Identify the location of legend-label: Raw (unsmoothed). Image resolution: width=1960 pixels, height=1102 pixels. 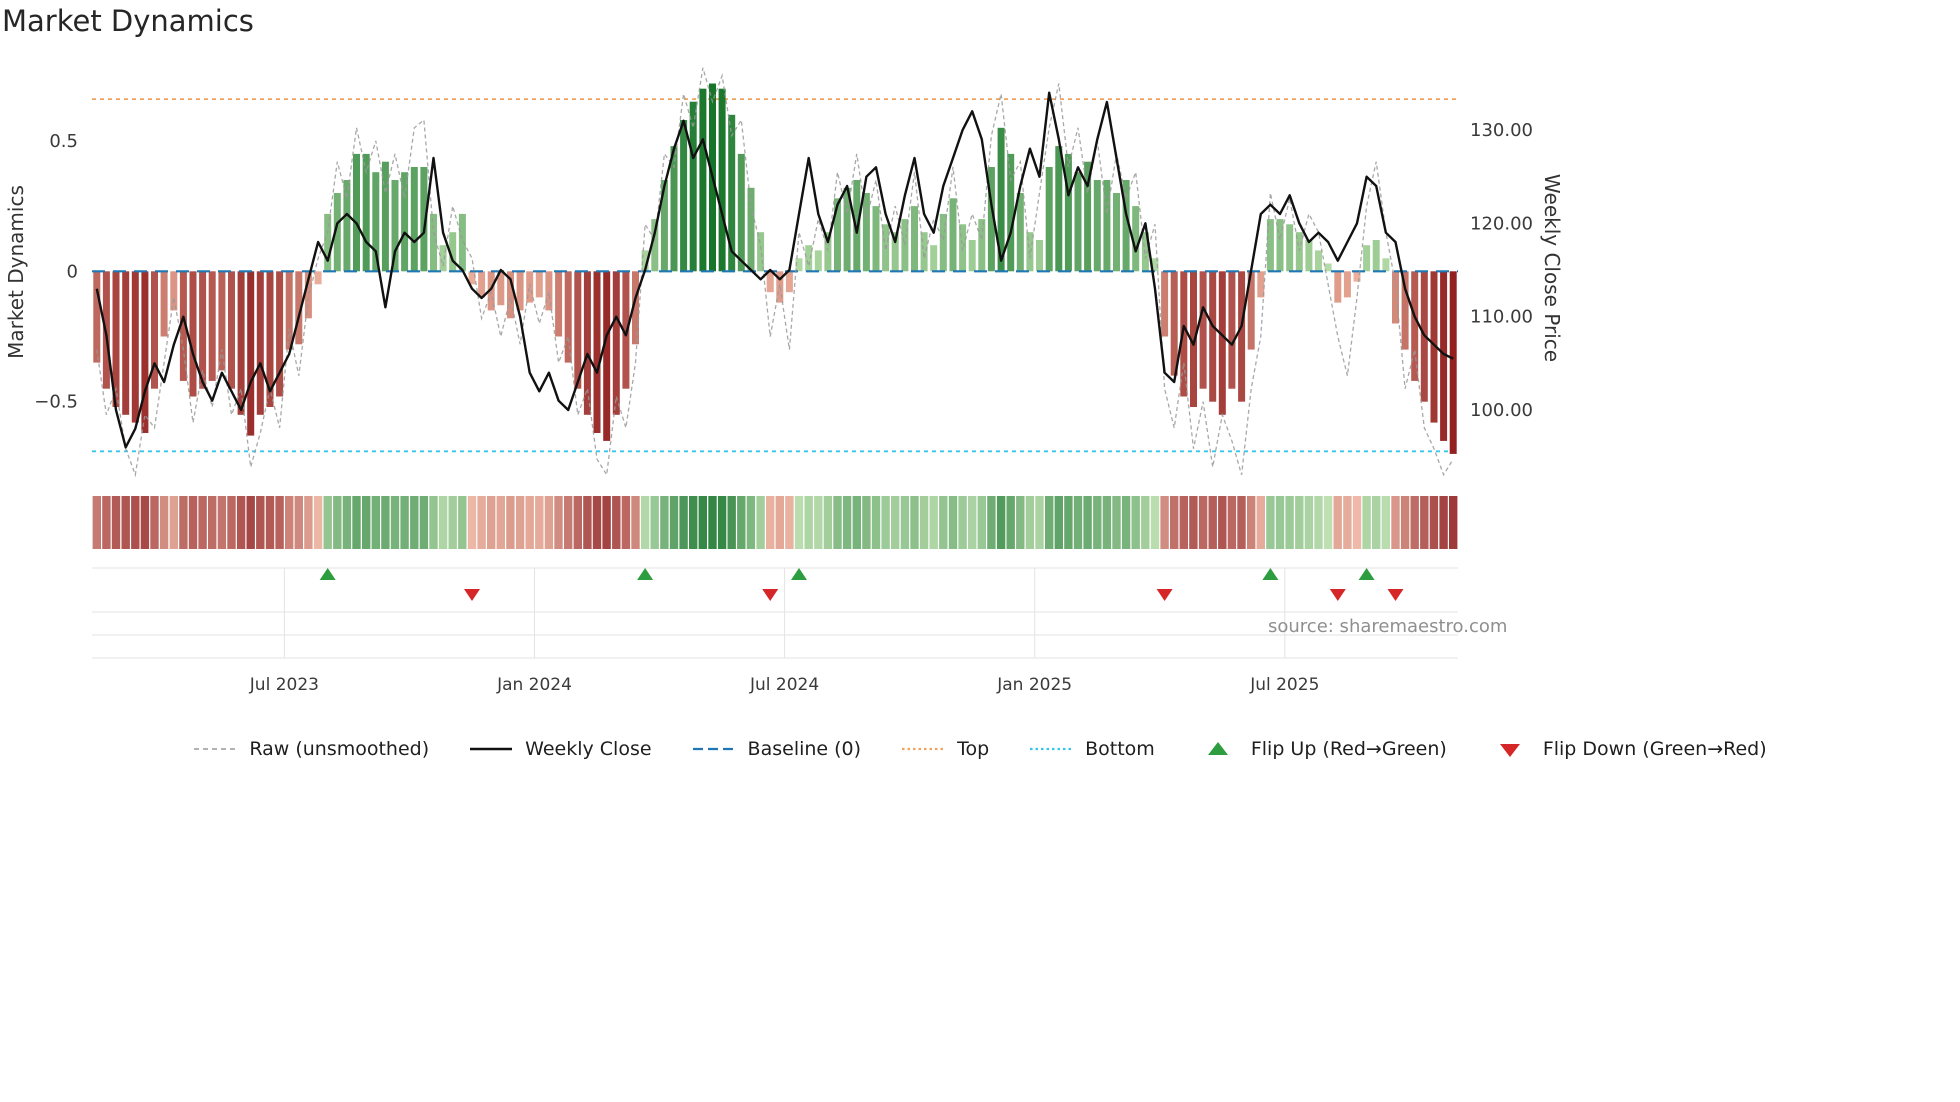
(339, 749).